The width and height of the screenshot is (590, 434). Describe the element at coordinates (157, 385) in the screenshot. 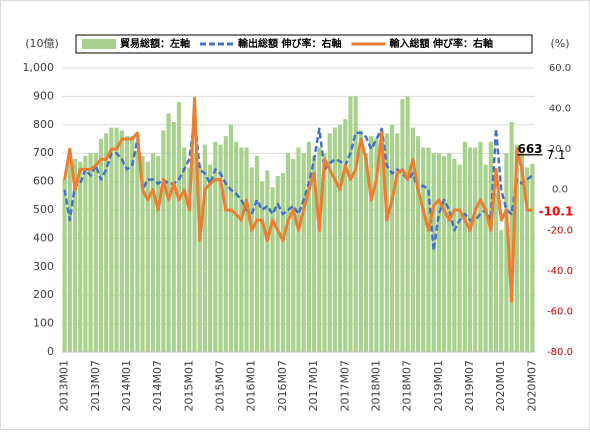

I see `x-tick-label: 2014M07` at that location.